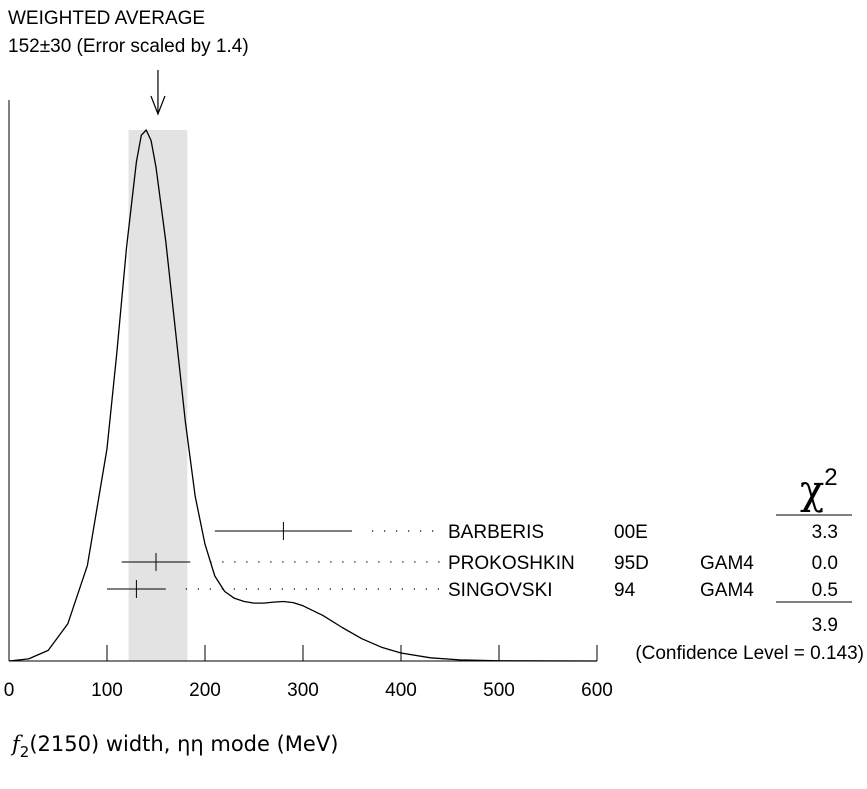 The height and width of the screenshot is (789, 867). What do you see at coordinates (303, 690) in the screenshot?
I see `x-tick-label-300: 300` at bounding box center [303, 690].